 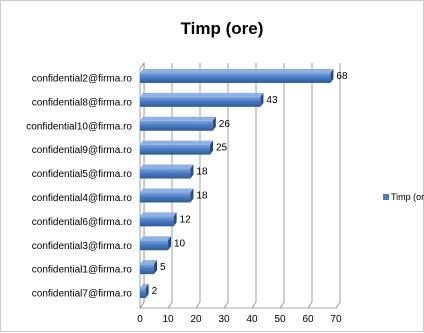 I want to click on x-tick-label-30: 30, so click(x=224, y=319).